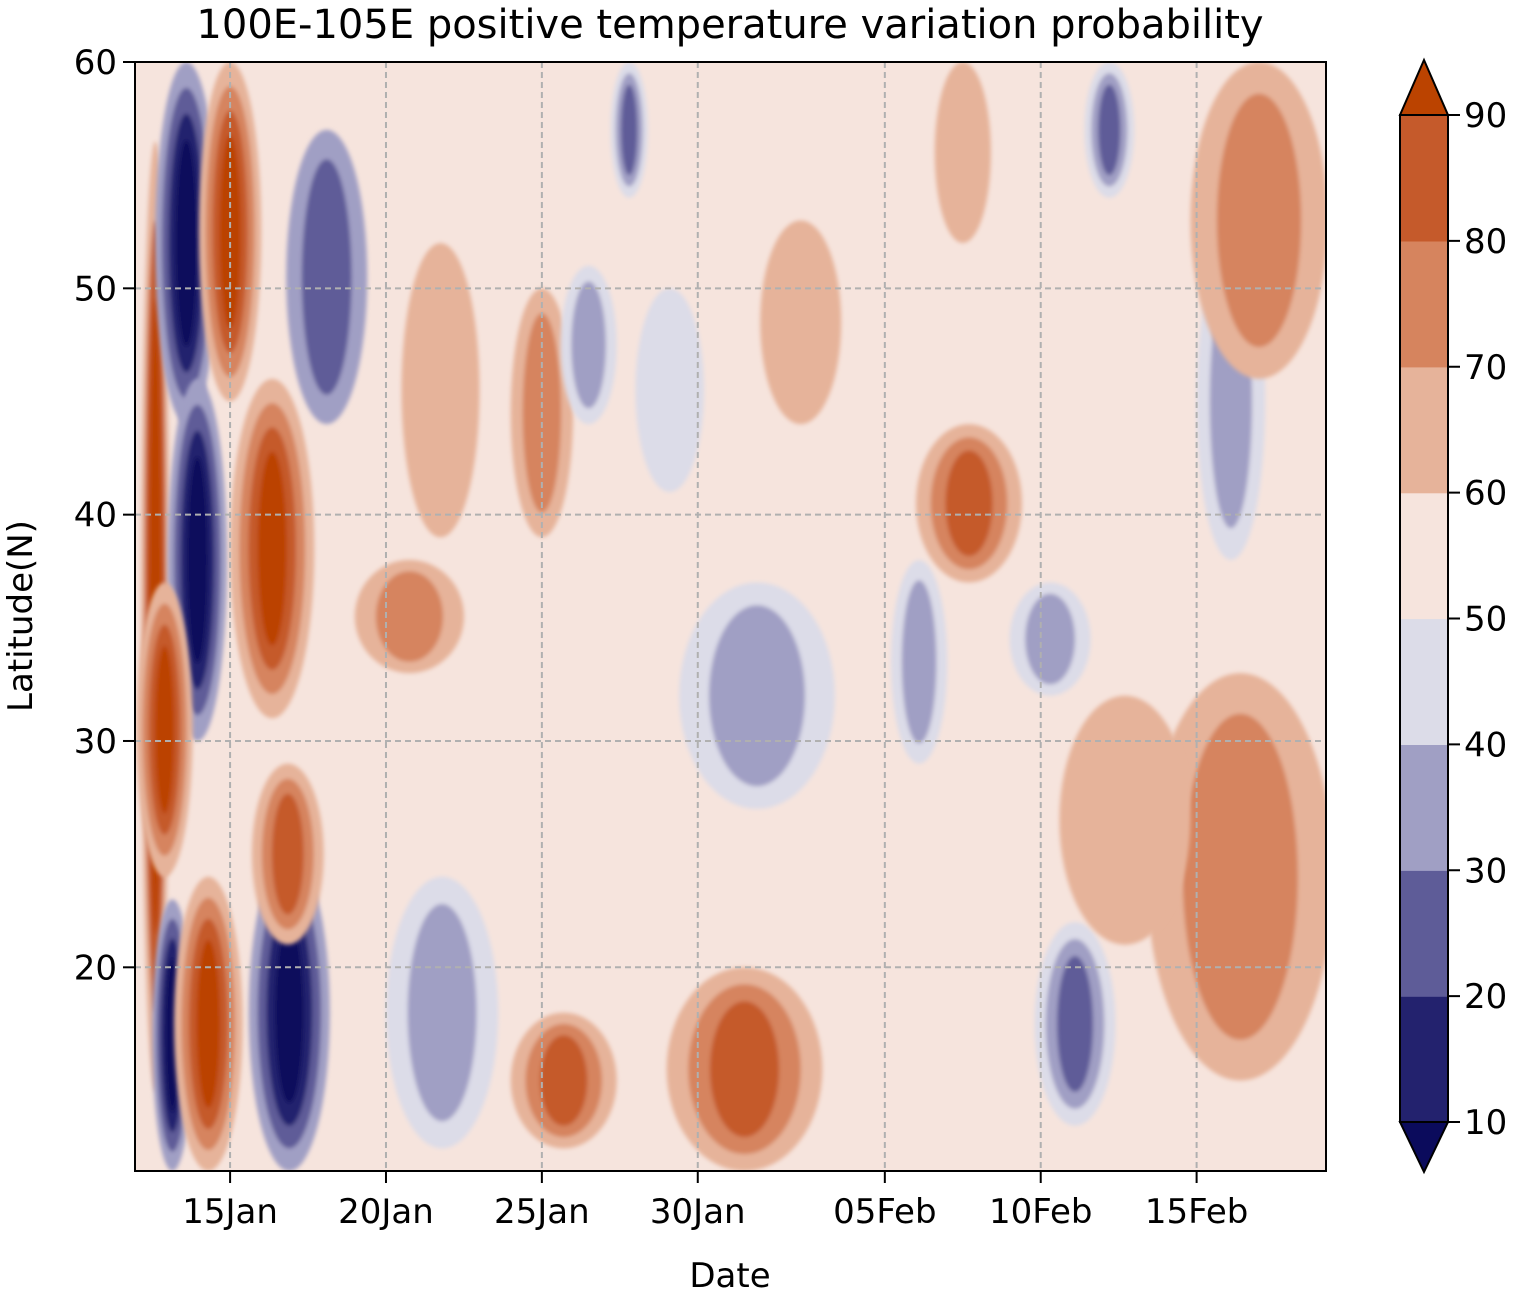 The width and height of the screenshot is (1530, 1290). Describe the element at coordinates (1424, 86) in the screenshot. I see `colorbar-extend-max` at that location.